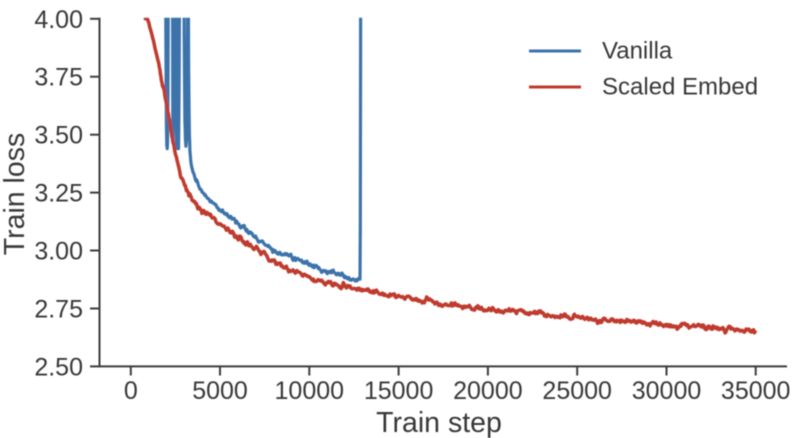  I want to click on svg-text: Train loss, so click(15, 194).